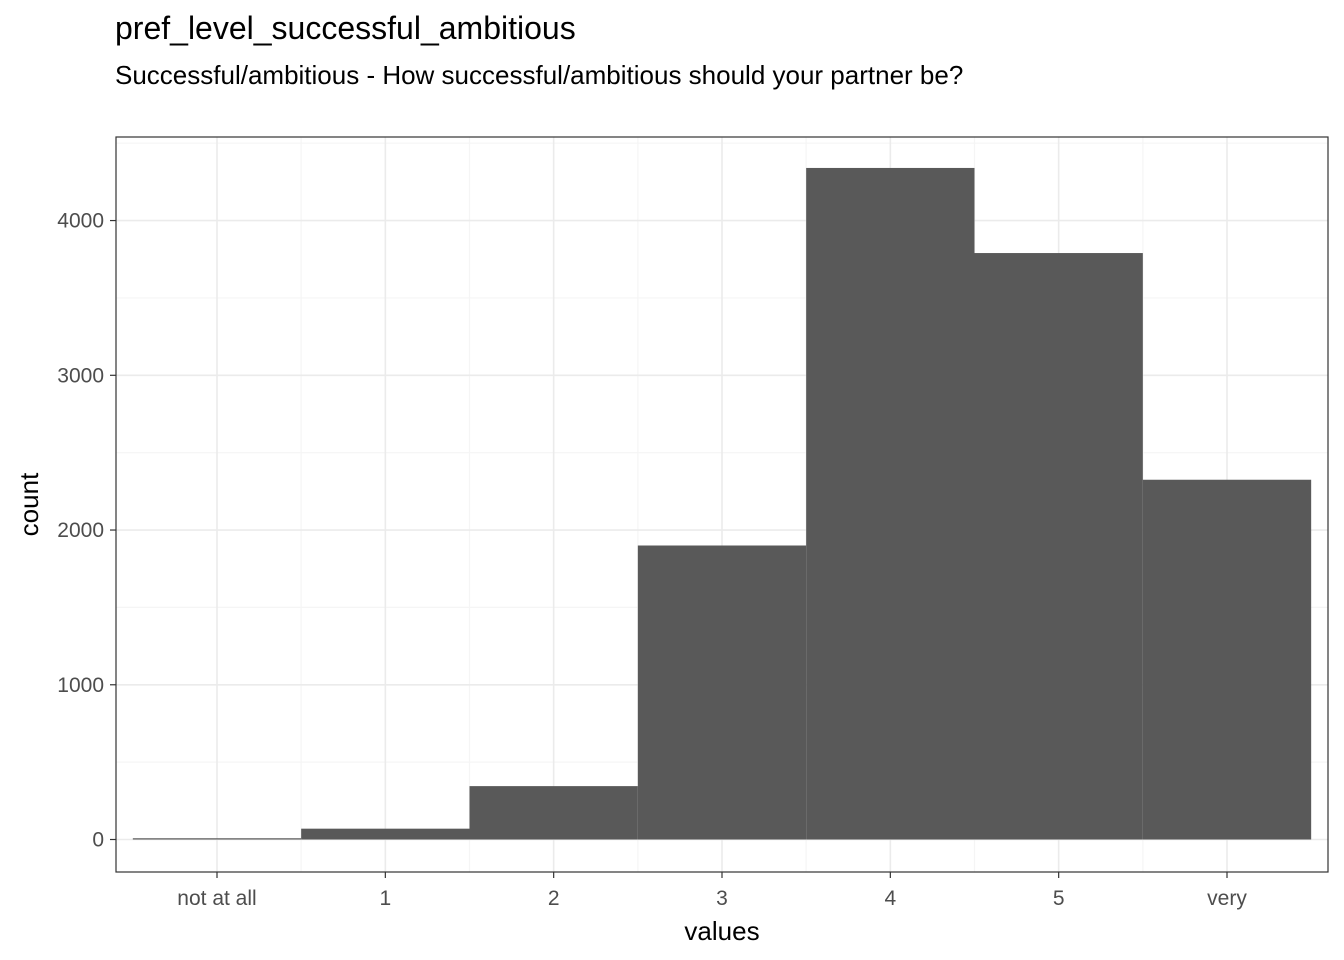 The image size is (1344, 960). Describe the element at coordinates (722, 898) in the screenshot. I see `x-tick-label: 3` at that location.